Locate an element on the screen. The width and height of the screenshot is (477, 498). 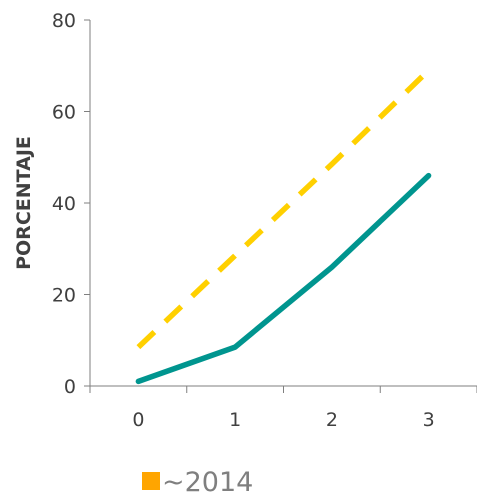
y-tick-label: 0 is located at coordinates (70, 387).